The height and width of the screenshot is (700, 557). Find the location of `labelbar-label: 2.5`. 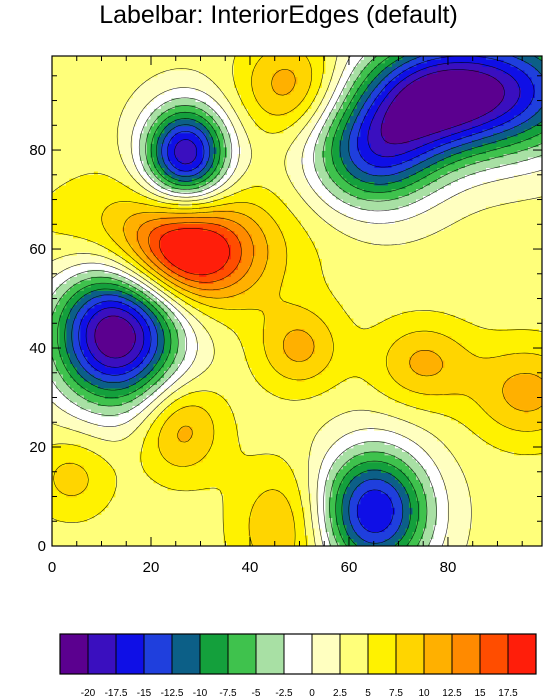

labelbar-label: 2.5 is located at coordinates (340, 693).